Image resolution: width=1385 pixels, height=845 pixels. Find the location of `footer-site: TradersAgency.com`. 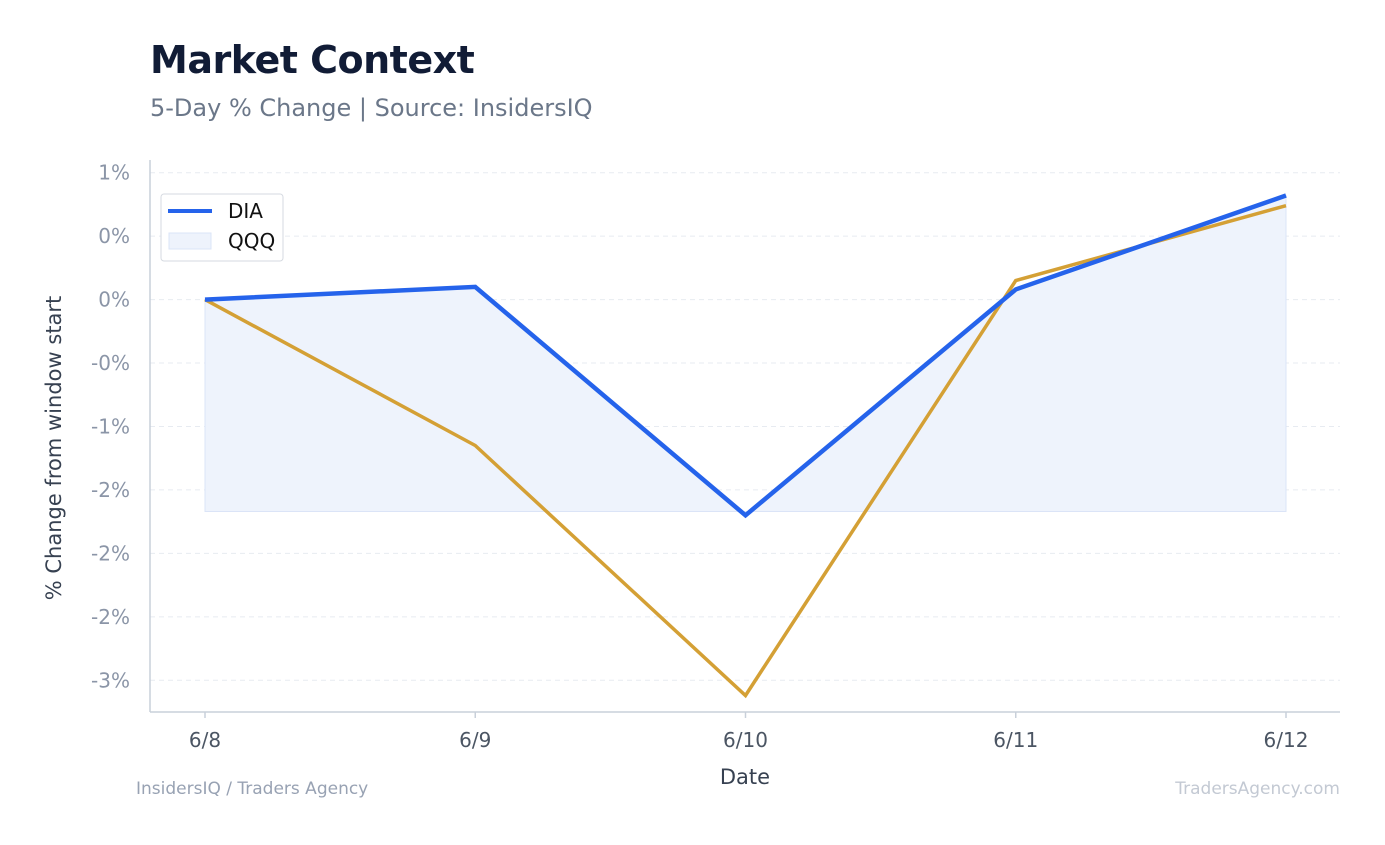

footer-site: TradersAgency.com is located at coordinates (1257, 789).